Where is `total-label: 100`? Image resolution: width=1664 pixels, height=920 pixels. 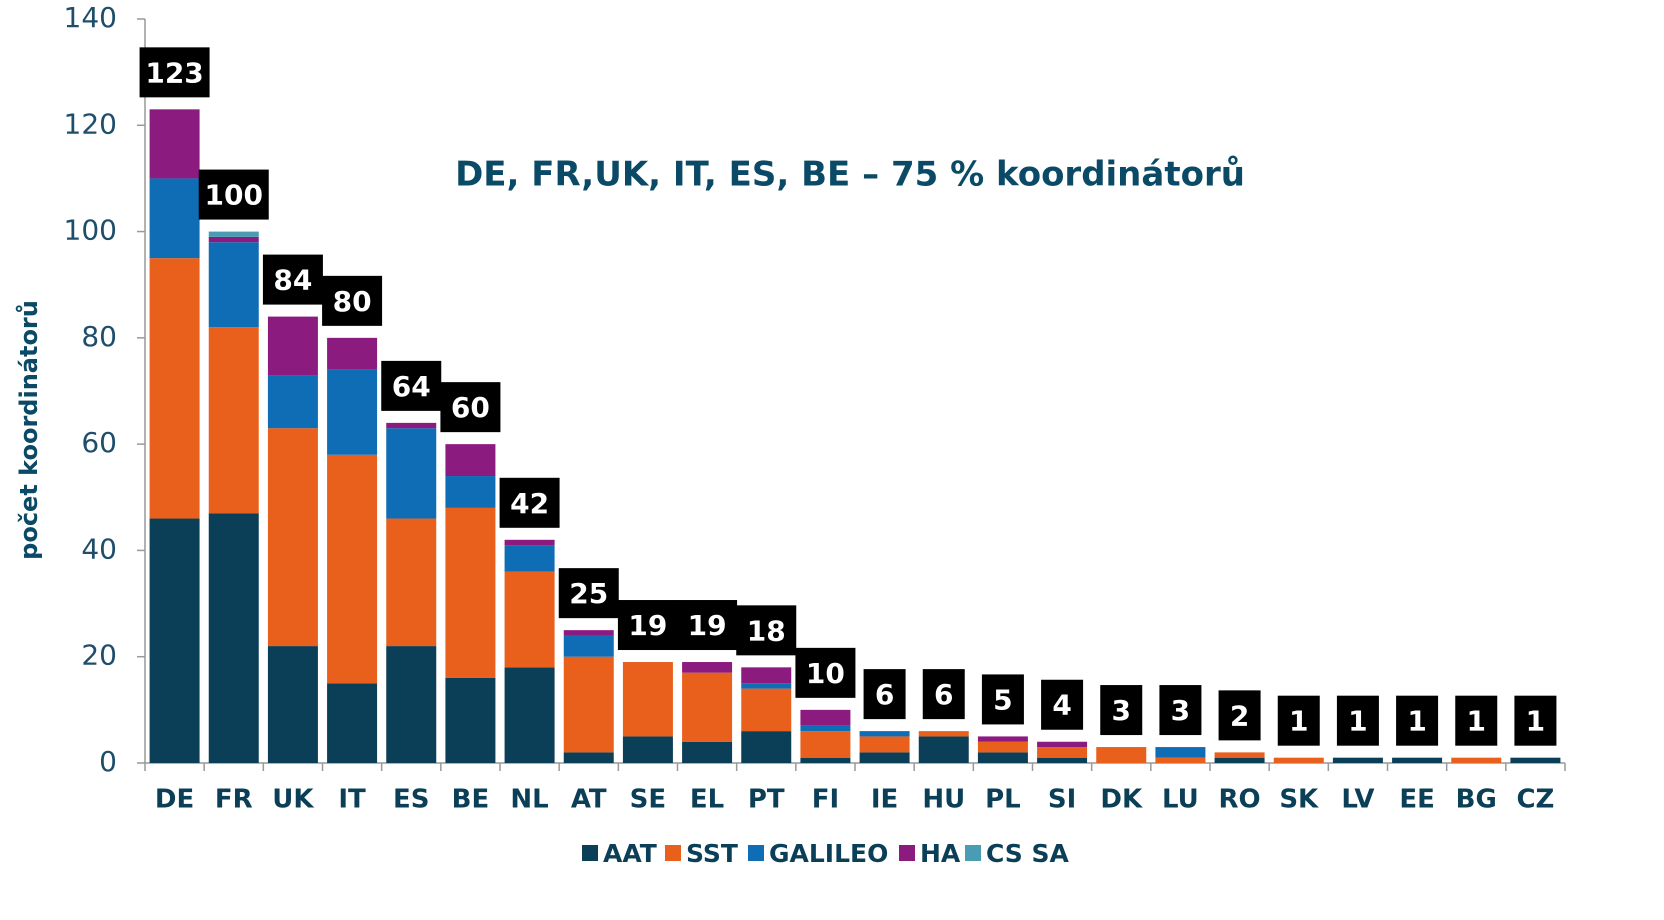 total-label: 100 is located at coordinates (234, 195).